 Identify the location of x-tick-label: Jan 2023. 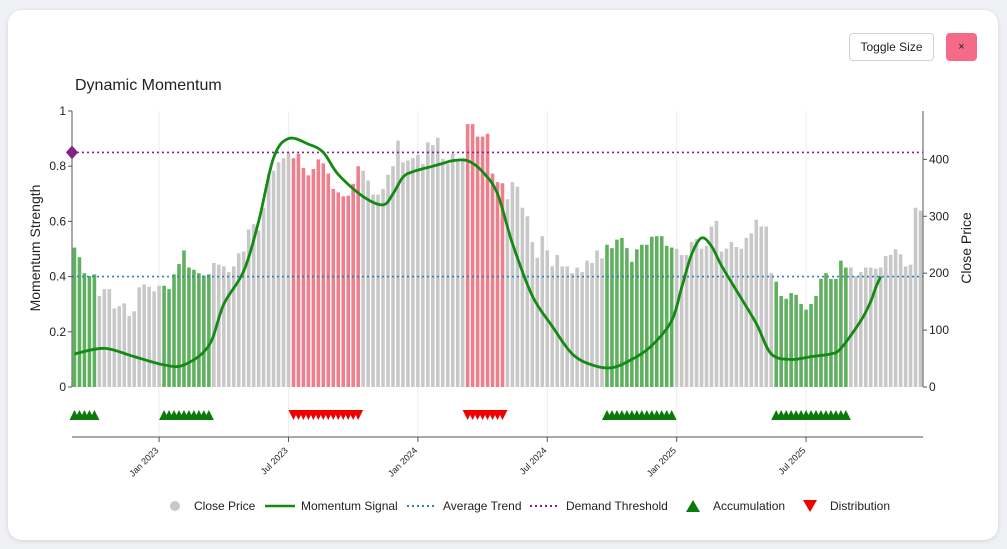
(143, 461).